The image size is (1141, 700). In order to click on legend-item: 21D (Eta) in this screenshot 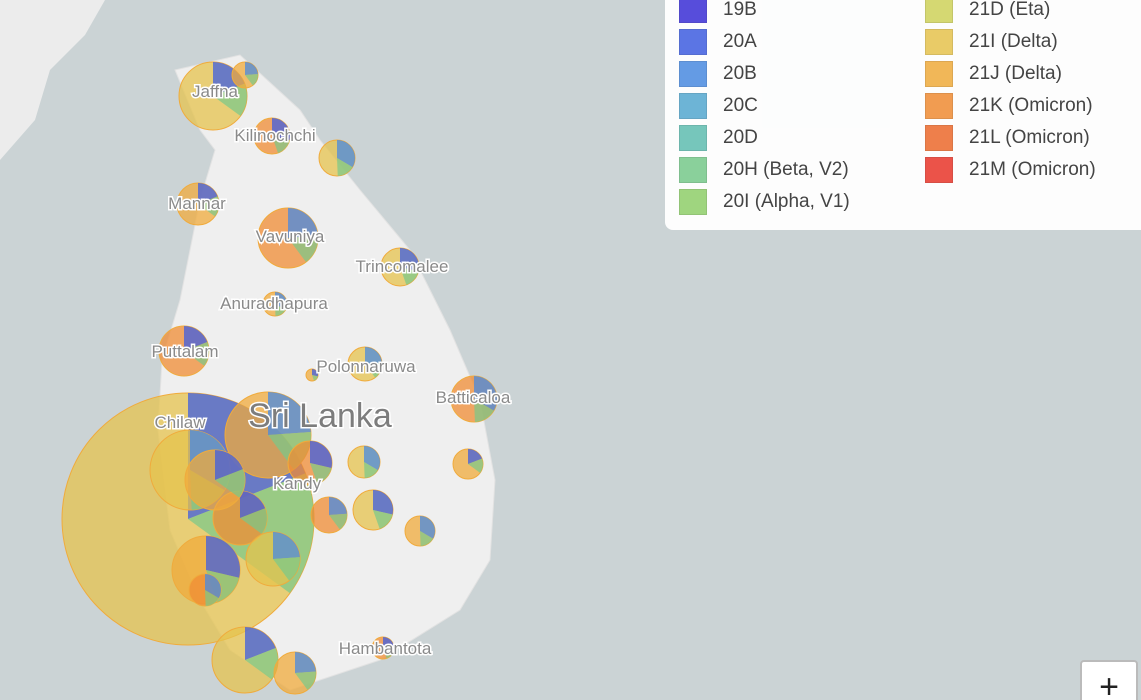, I will do `click(987, 11)`.